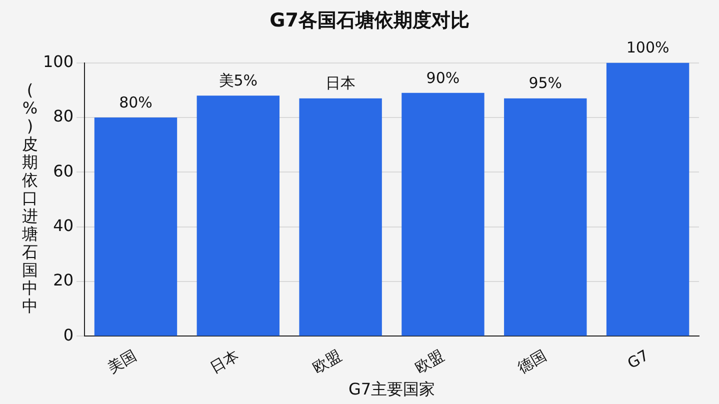  What do you see at coordinates (135, 102) in the screenshot?
I see `annotation: 80%` at bounding box center [135, 102].